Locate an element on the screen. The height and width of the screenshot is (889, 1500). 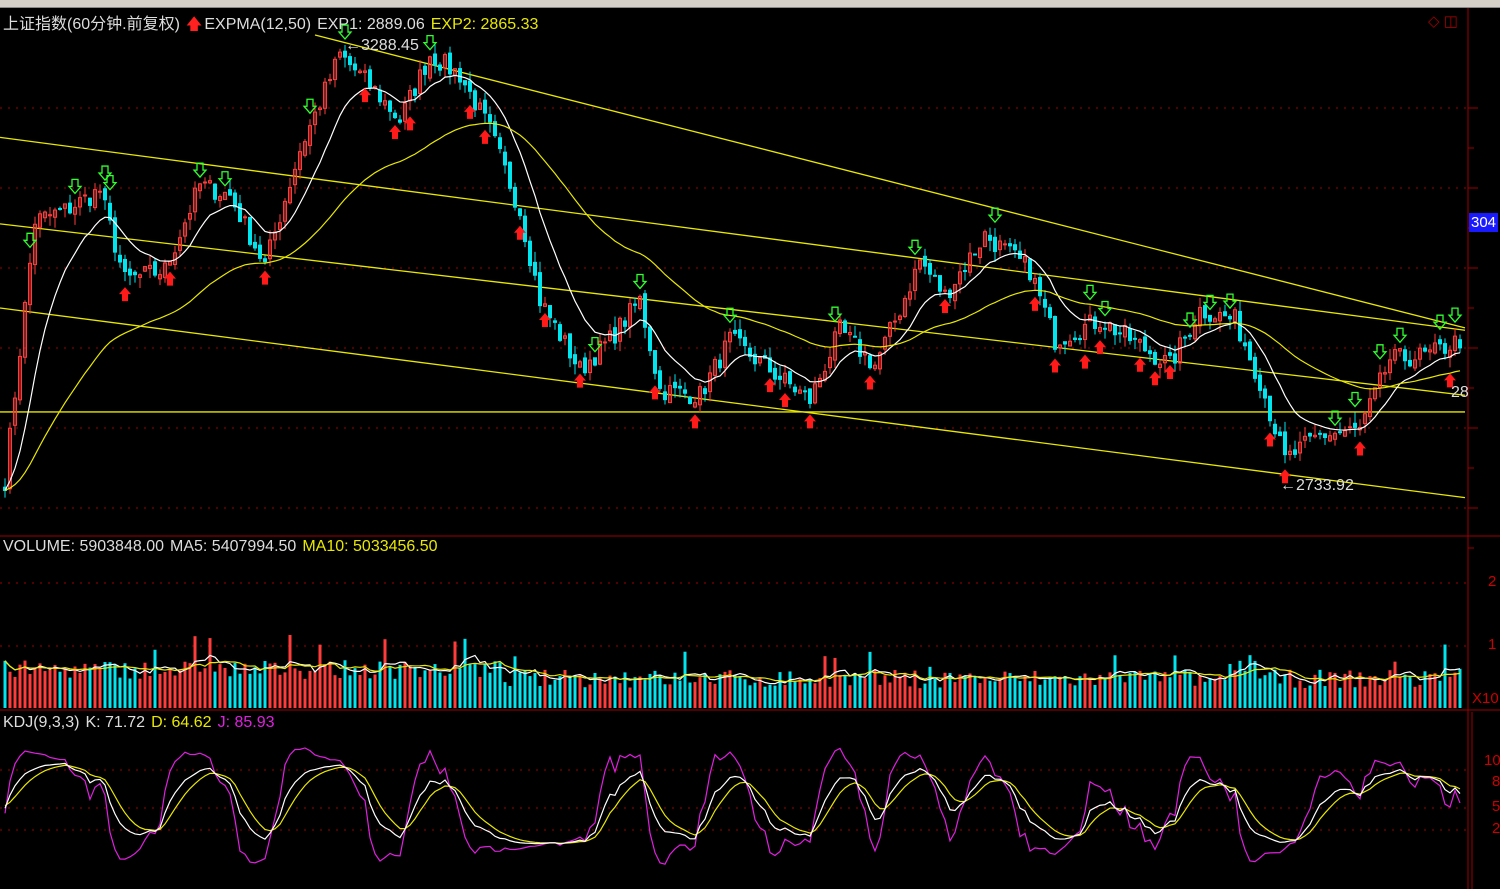
volume-ma5-line is located at coordinates (732, 669).